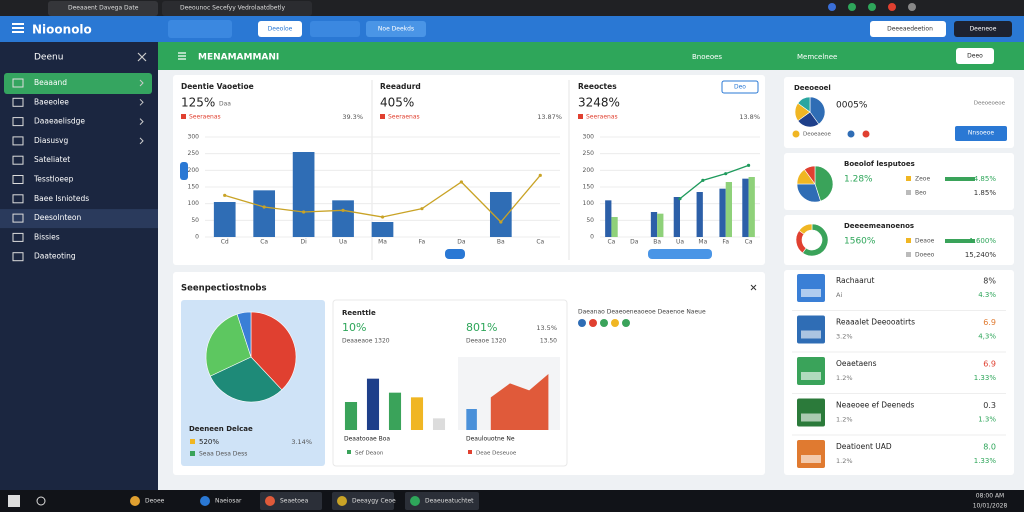  I want to click on menu-item: Baeeolee, so click(51, 101).